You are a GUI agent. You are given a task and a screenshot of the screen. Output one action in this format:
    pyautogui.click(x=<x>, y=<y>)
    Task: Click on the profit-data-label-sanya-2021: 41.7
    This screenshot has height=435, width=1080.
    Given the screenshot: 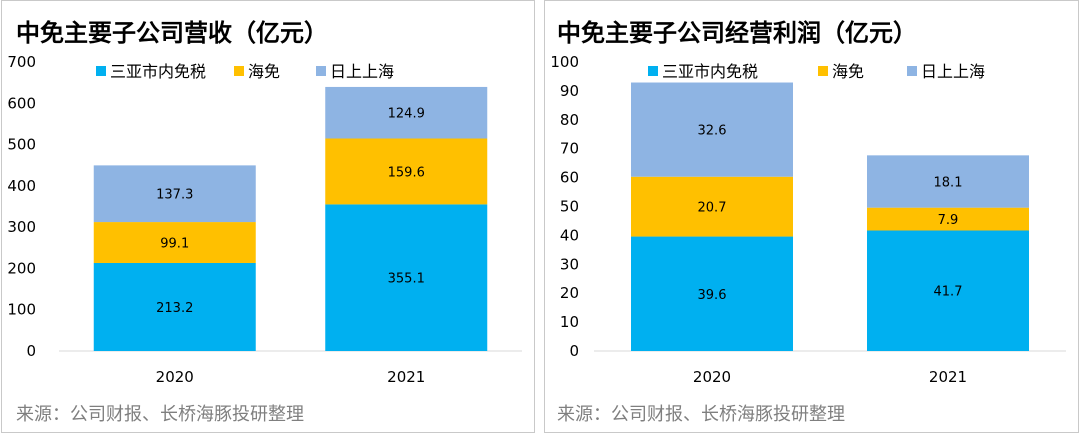 What is the action you would take?
    pyautogui.click(x=948, y=292)
    